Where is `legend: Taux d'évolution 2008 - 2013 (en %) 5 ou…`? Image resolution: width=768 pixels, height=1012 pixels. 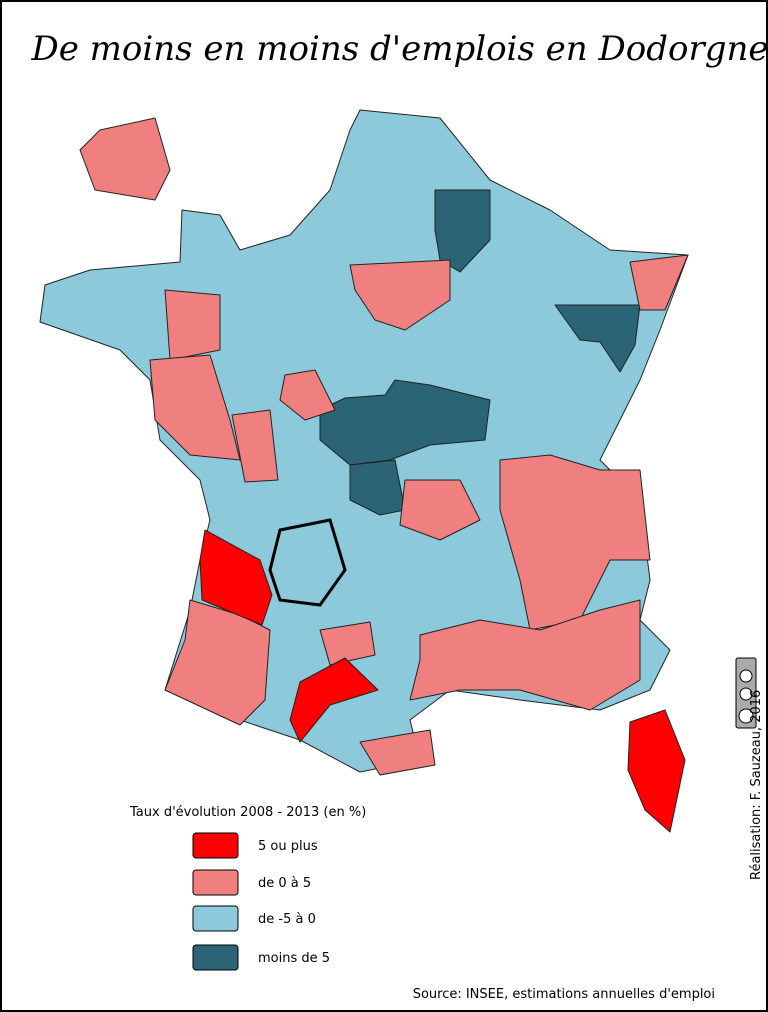
legend: Taux d'évolution 2008 - 2013 (en %) 5 ou… is located at coordinates (247, 888).